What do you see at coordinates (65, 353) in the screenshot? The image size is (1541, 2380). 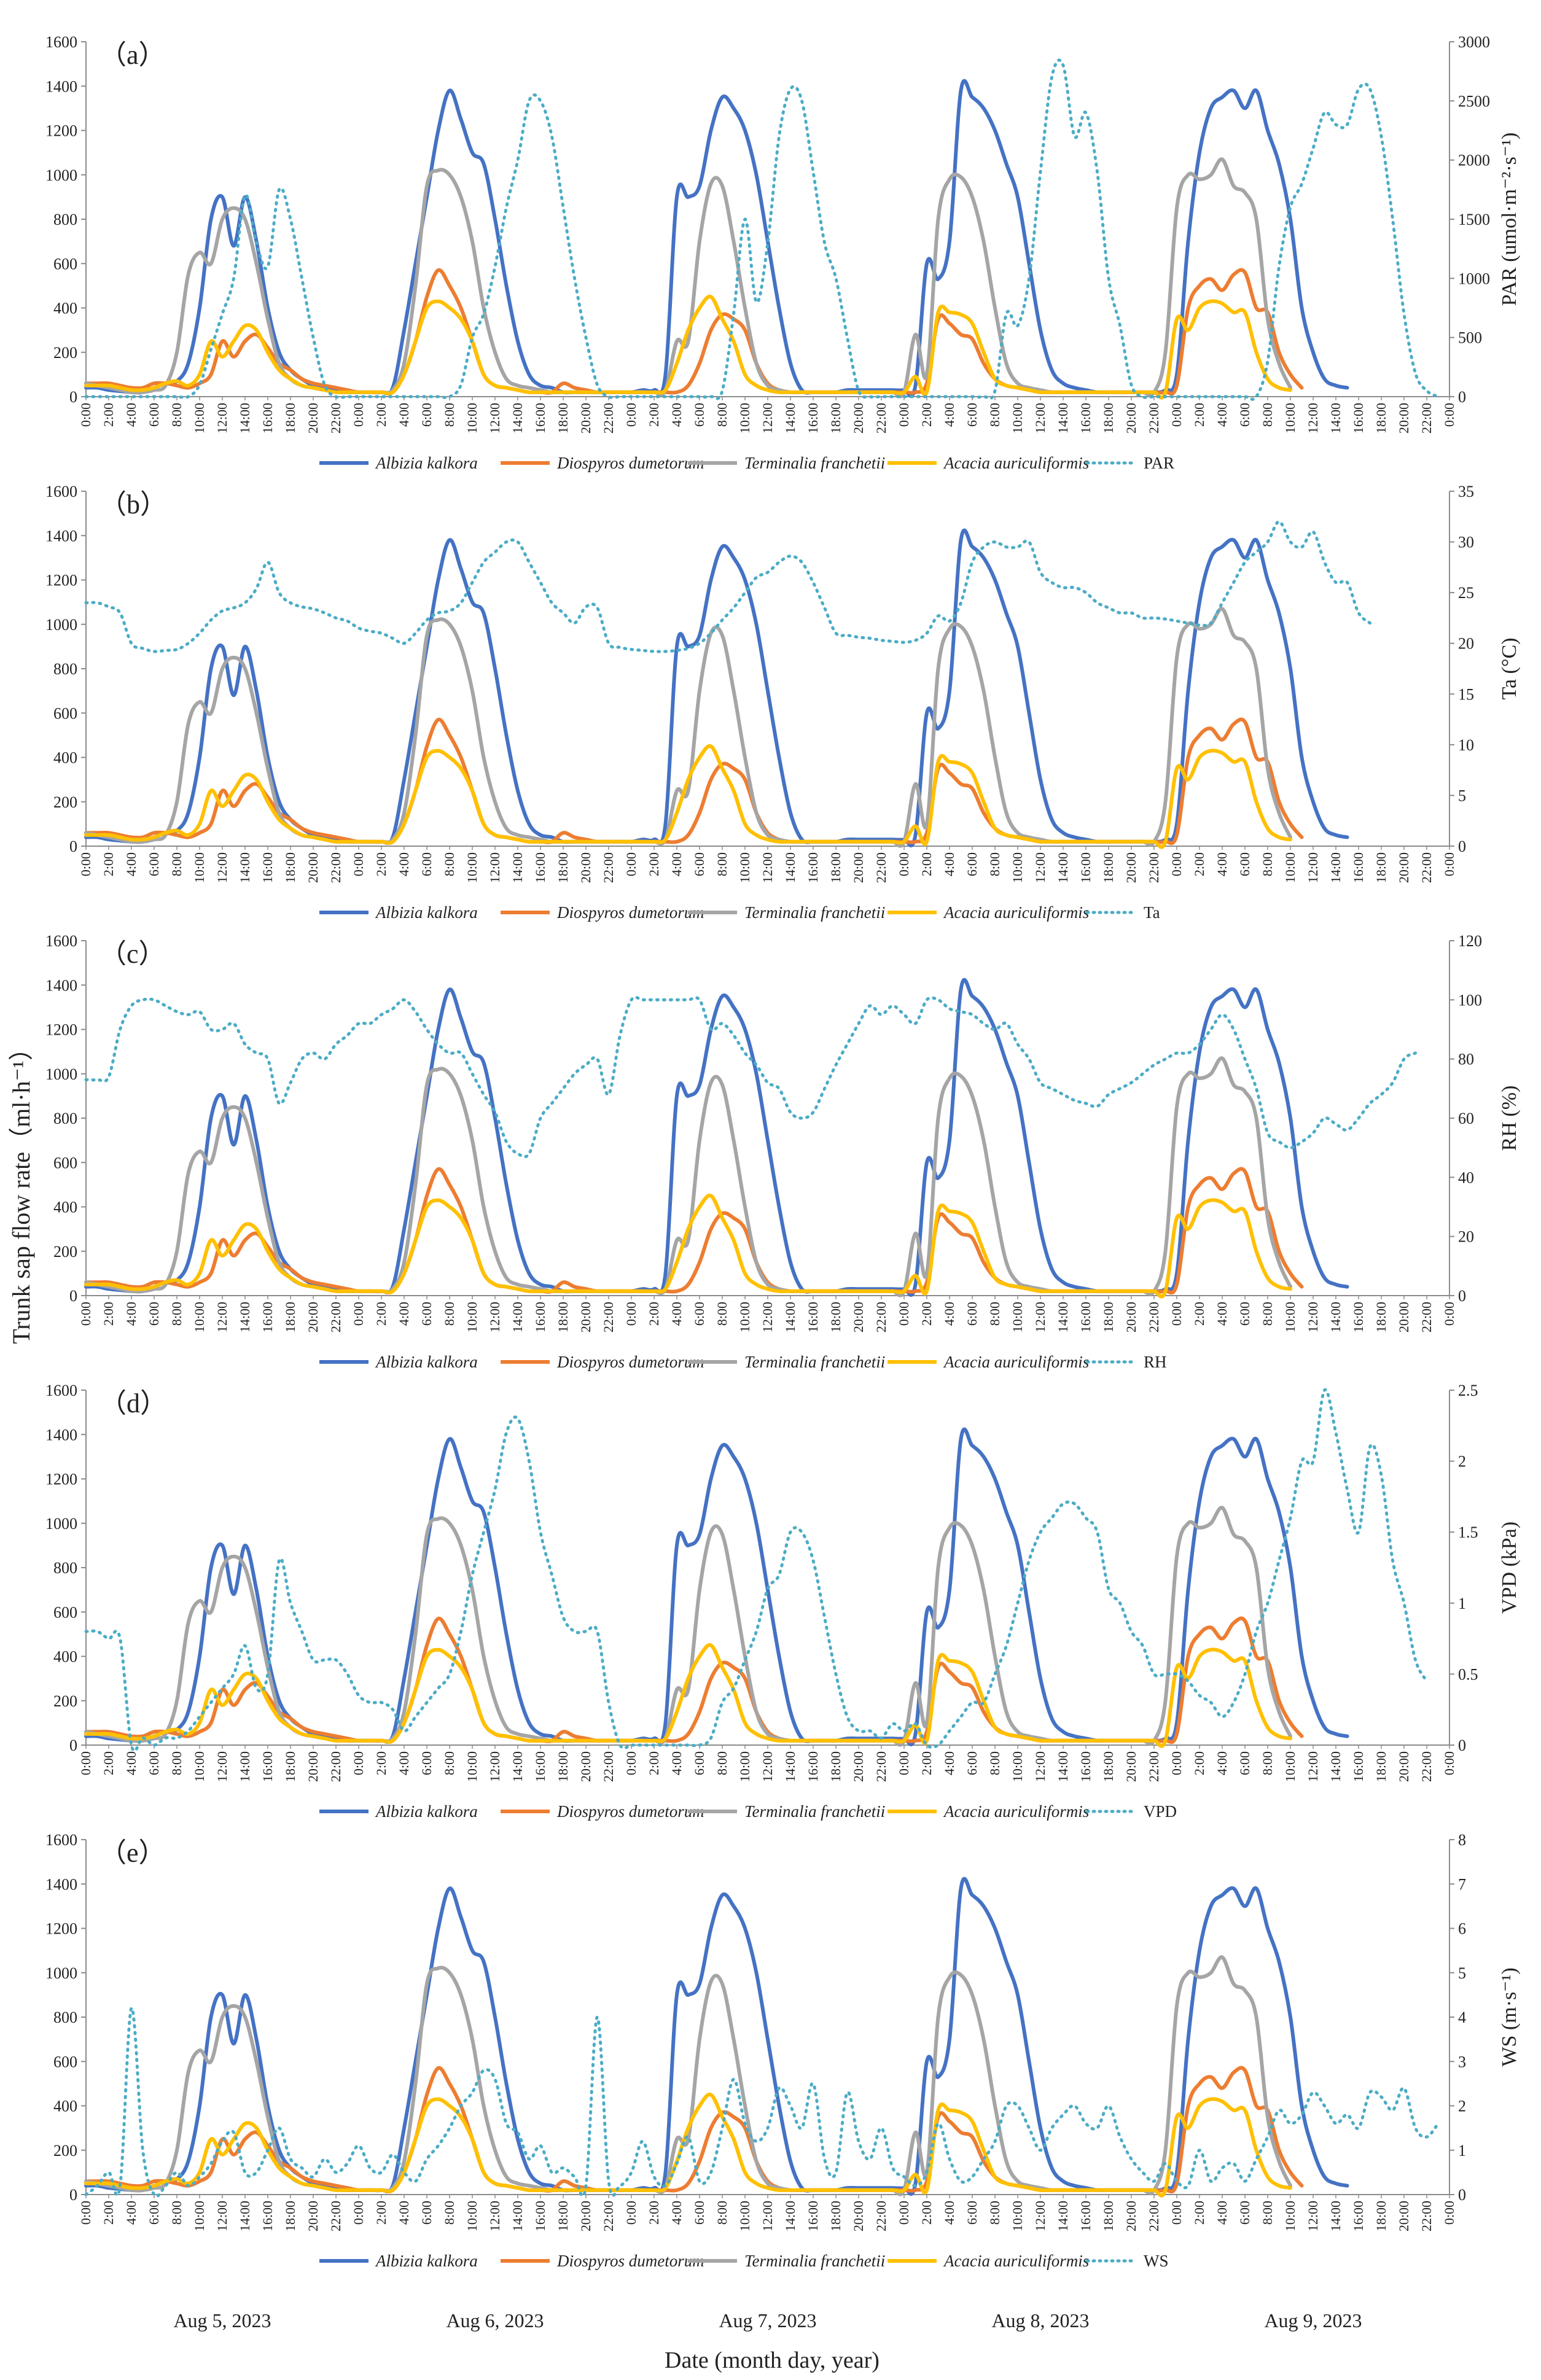 I see `left-tick-label: 200` at bounding box center [65, 353].